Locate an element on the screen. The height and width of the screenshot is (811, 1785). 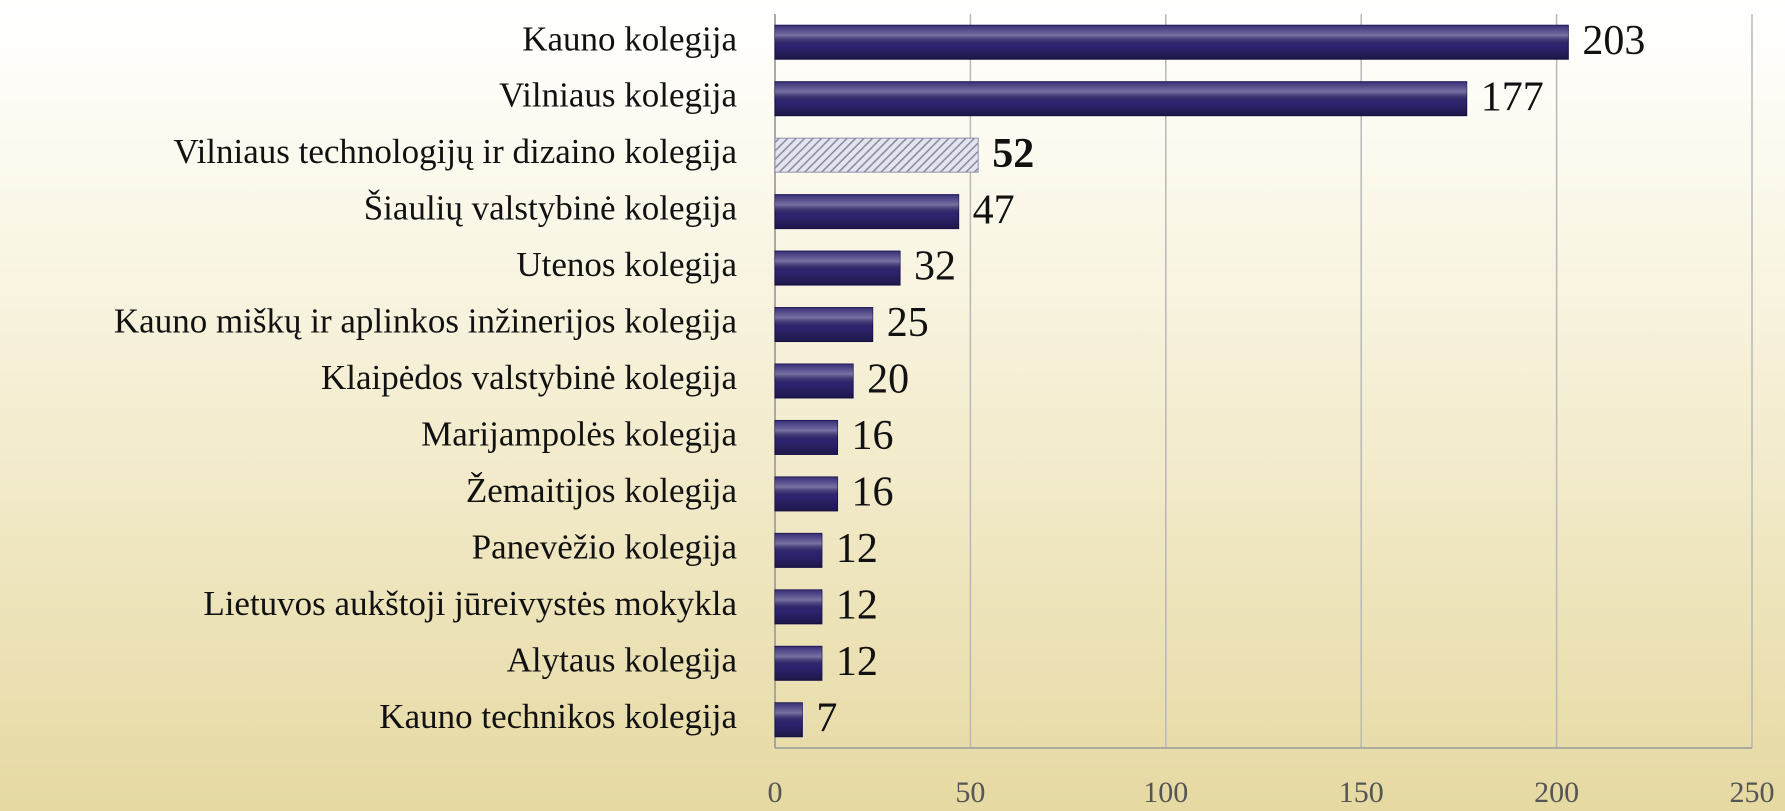
x-tick-label: 150 is located at coordinates (1361, 792).